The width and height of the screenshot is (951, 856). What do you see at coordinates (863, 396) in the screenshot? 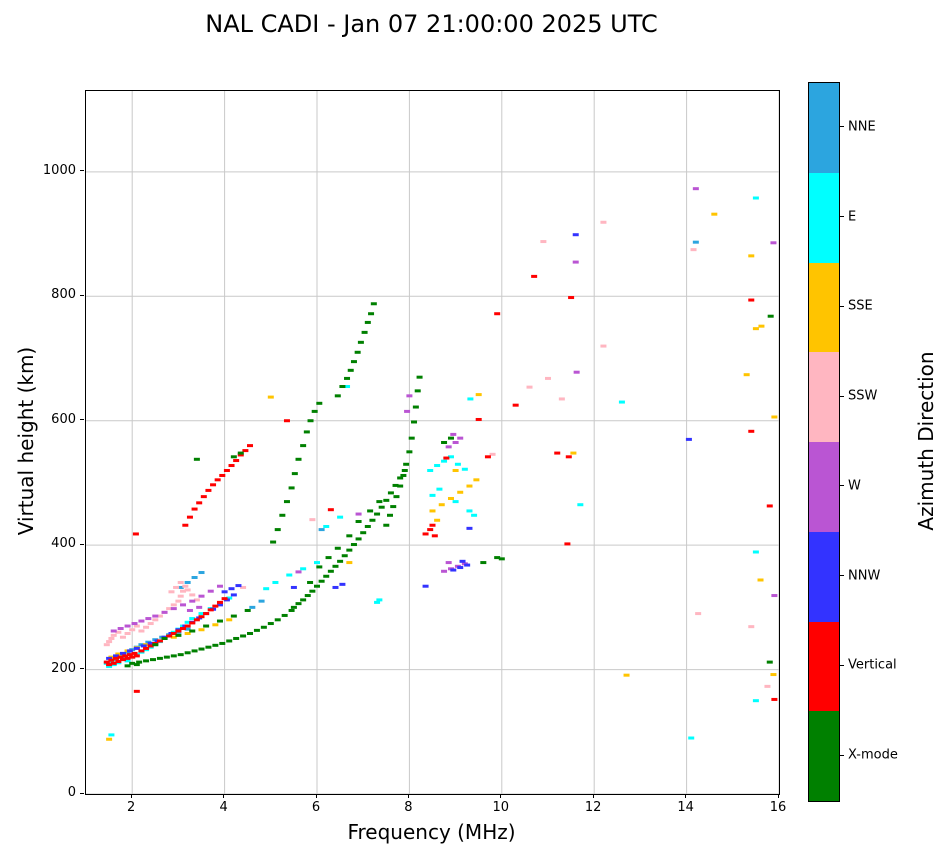
I see `colorbar-tick-label-ssw: SSW` at bounding box center [863, 396].